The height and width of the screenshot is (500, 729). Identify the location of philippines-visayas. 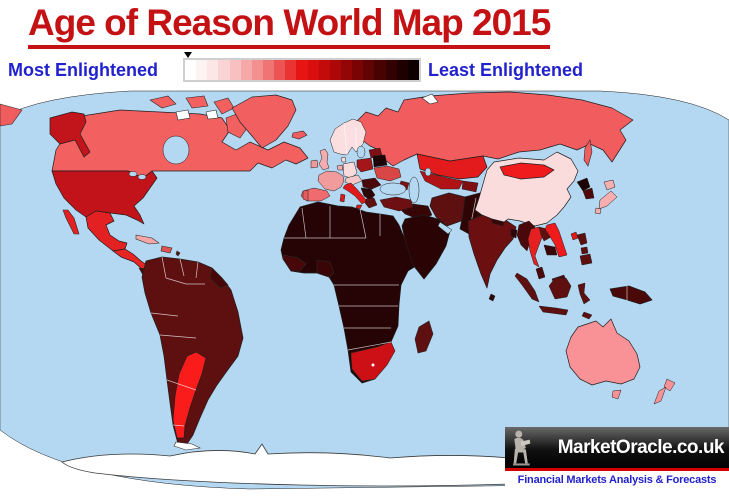
(584, 250).